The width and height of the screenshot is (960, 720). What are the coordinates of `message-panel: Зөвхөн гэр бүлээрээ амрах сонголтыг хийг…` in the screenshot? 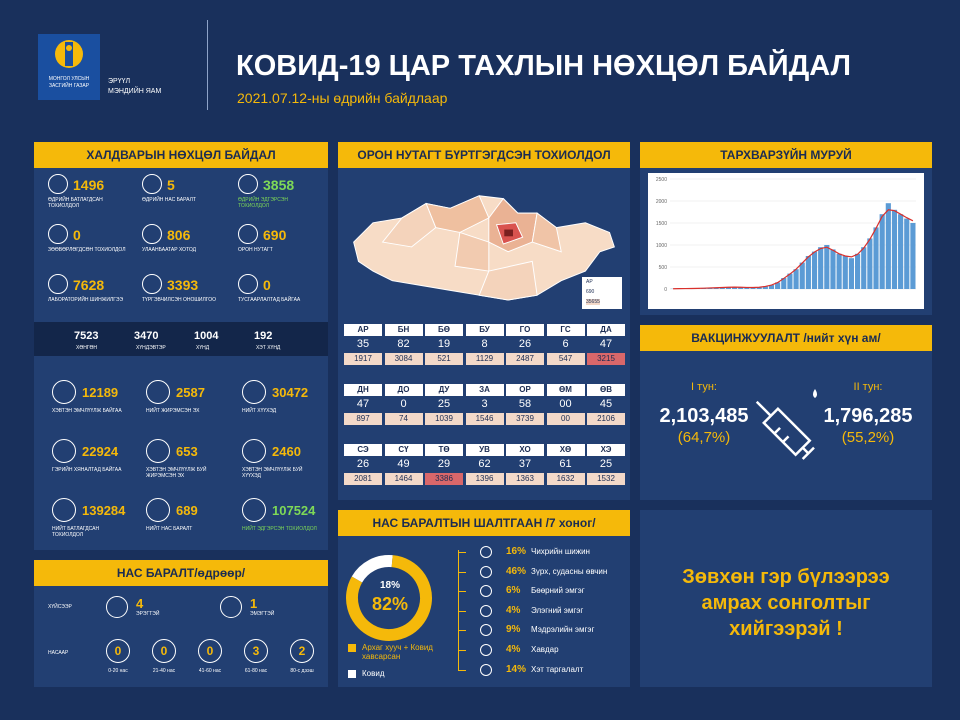 It's located at (786, 598).